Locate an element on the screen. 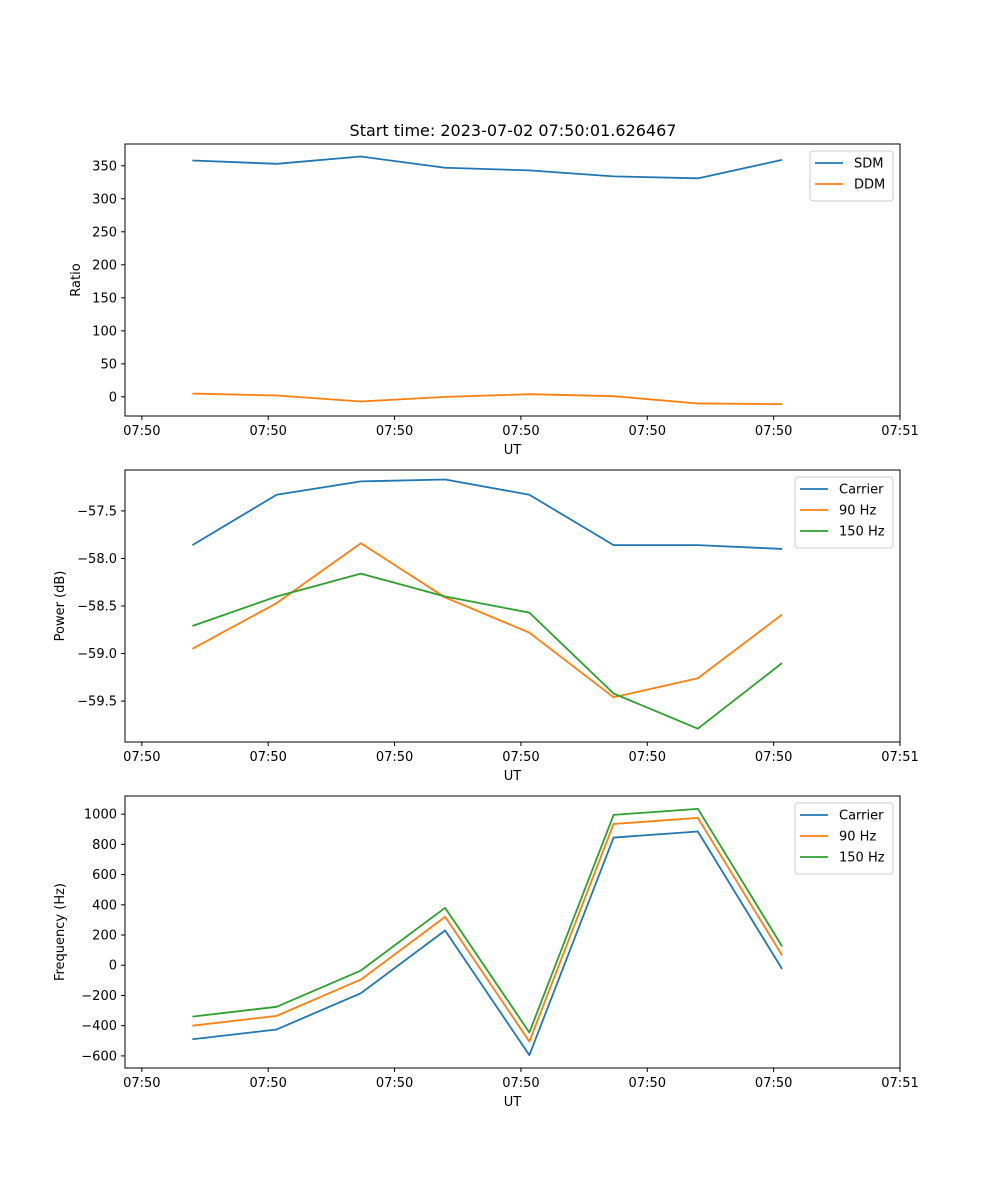 This screenshot has height=1200, width=1000. chart-title: Start time: 2023-07-02 07:50:01.626467 is located at coordinates (513, 130).